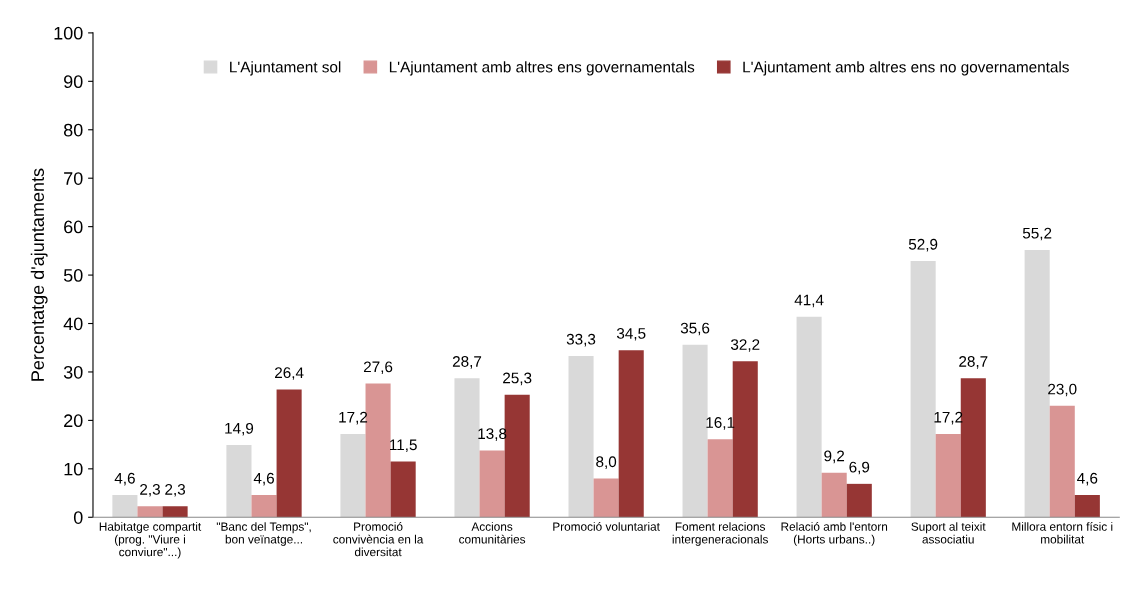 The width and height of the screenshot is (1134, 598). What do you see at coordinates (923, 245) in the screenshot?
I see `data-label: 52,9` at bounding box center [923, 245].